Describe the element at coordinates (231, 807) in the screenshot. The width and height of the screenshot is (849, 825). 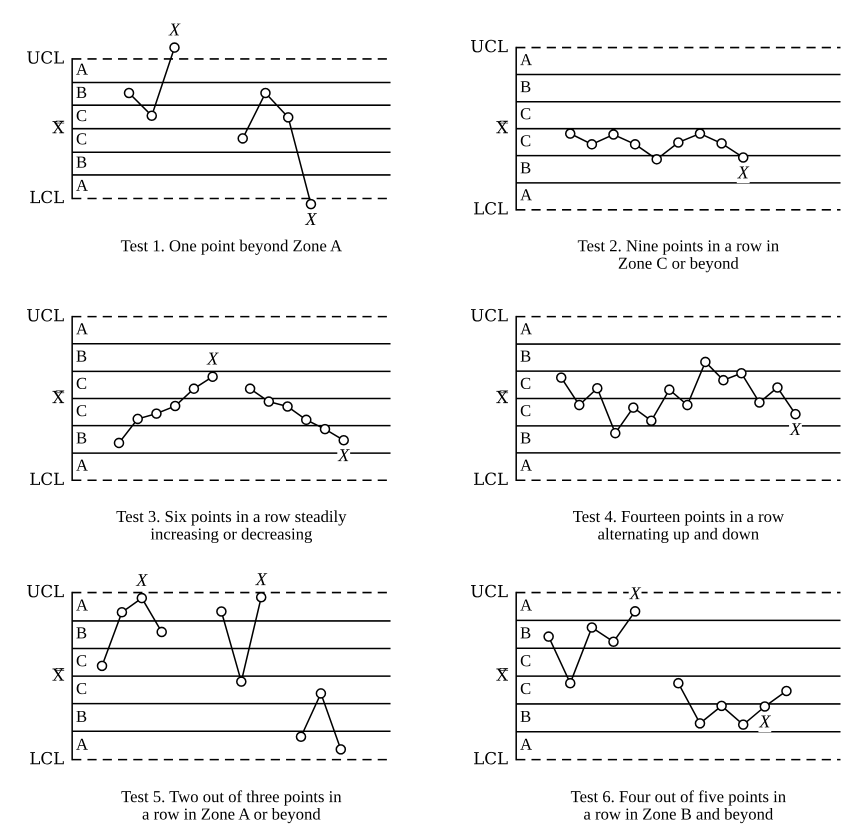
I see `text: Test 5. Two out of three points in a row in Zone A or beyond` at that location.